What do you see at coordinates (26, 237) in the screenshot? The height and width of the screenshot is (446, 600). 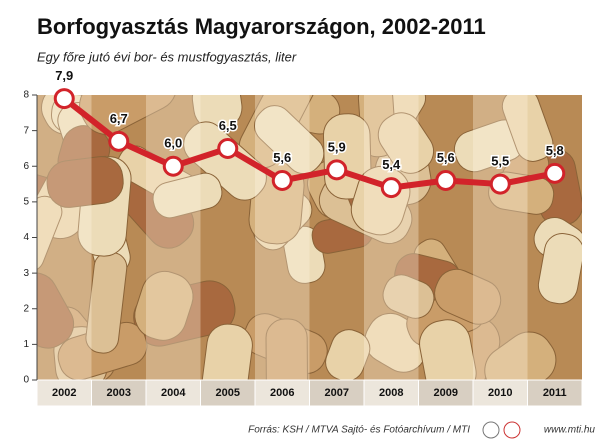 I see `y-tick-label: 4` at bounding box center [26, 237].